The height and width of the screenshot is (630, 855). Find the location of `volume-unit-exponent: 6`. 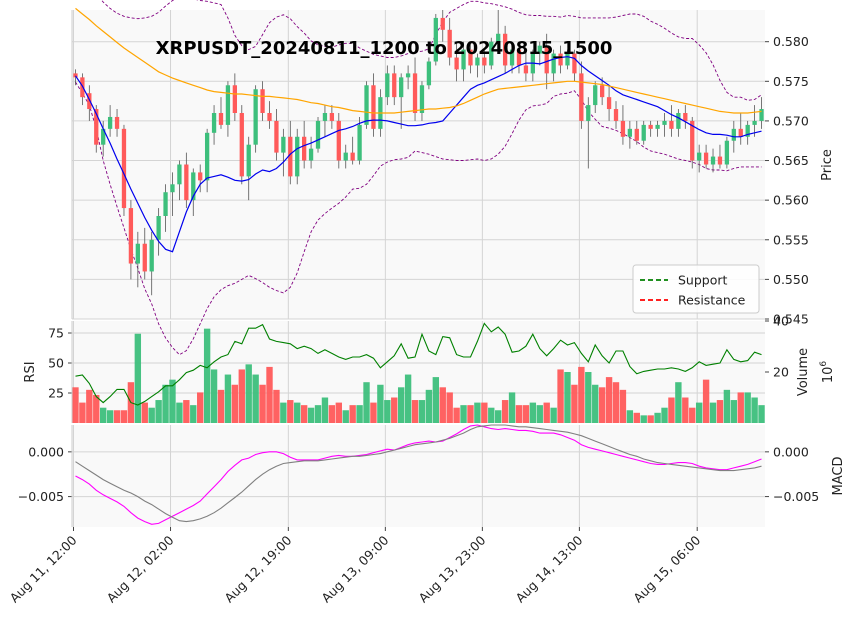

volume-unit-exponent: 6 is located at coordinates (824, 364).